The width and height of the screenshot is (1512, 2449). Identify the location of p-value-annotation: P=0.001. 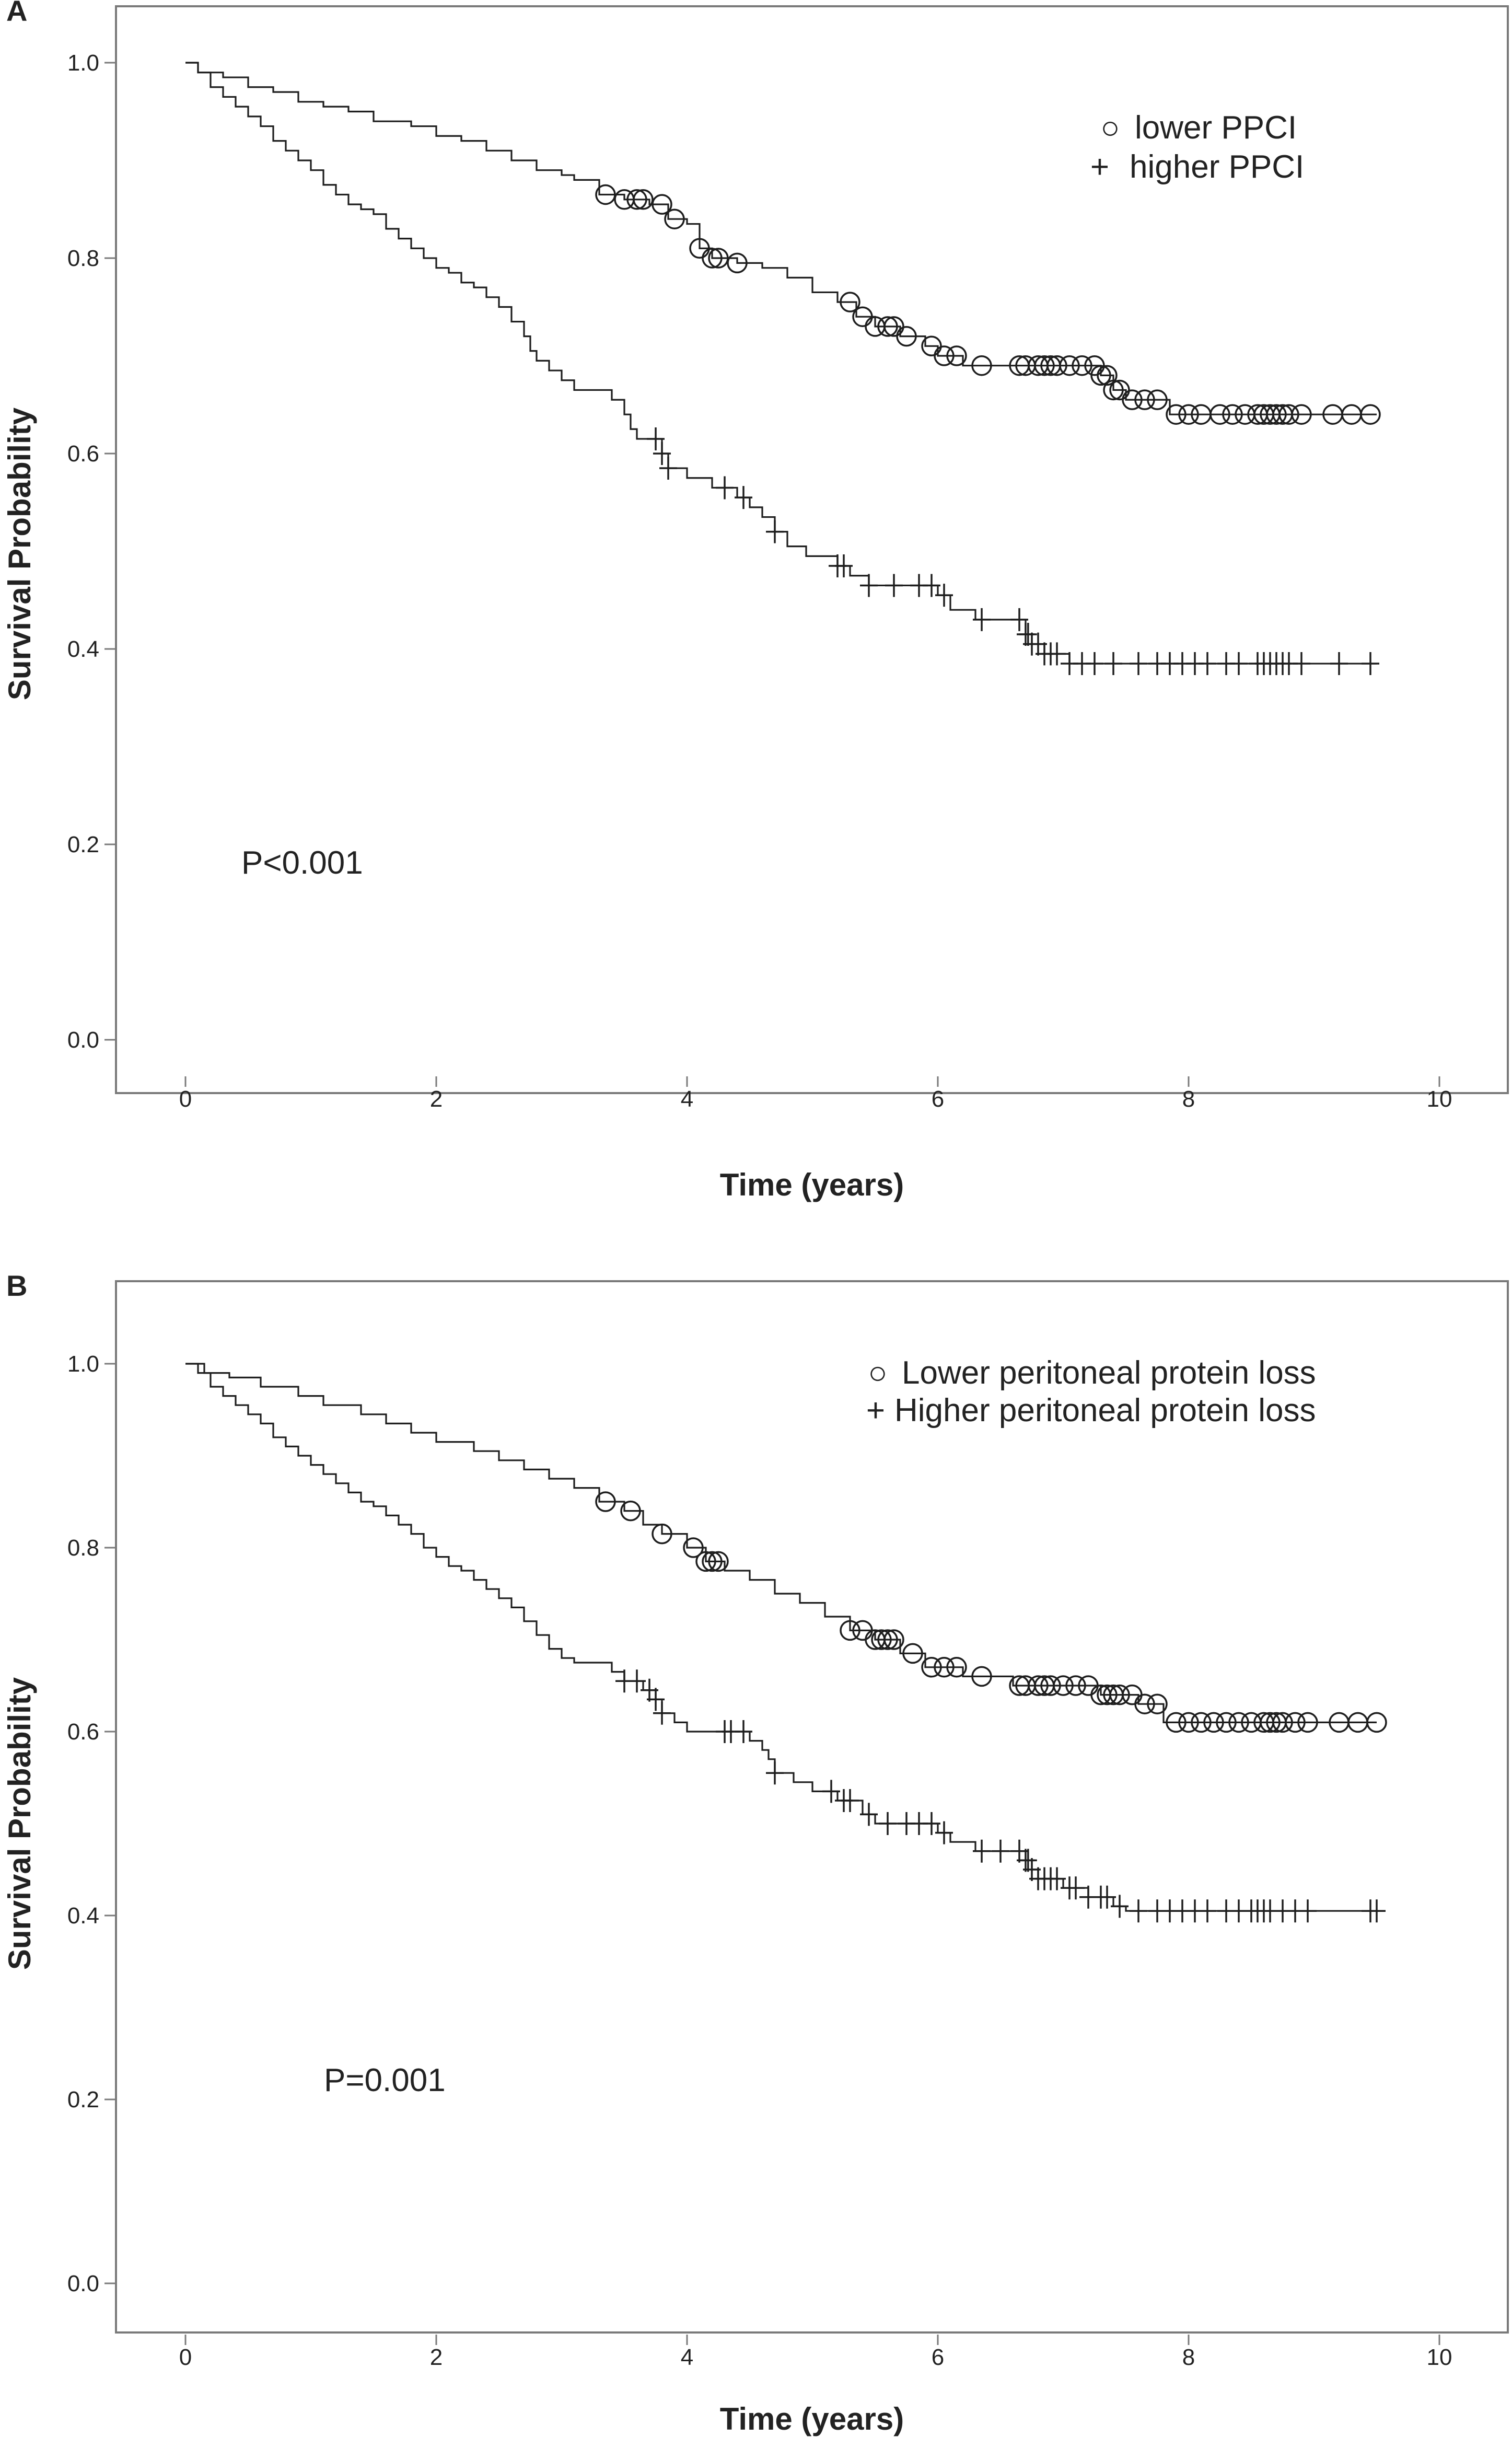
(385, 2080).